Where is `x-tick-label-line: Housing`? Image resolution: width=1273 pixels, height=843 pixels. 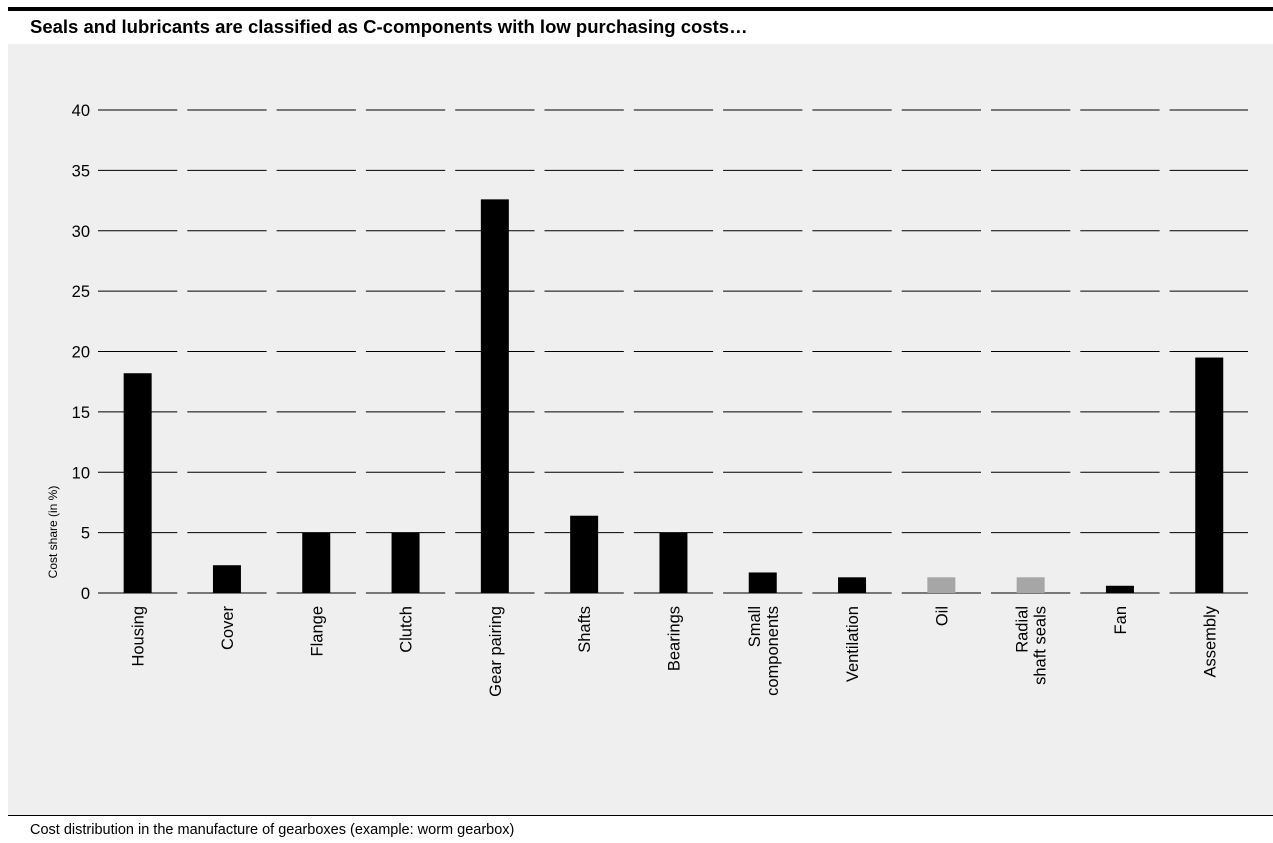 x-tick-label-line: Housing is located at coordinates (139, 636).